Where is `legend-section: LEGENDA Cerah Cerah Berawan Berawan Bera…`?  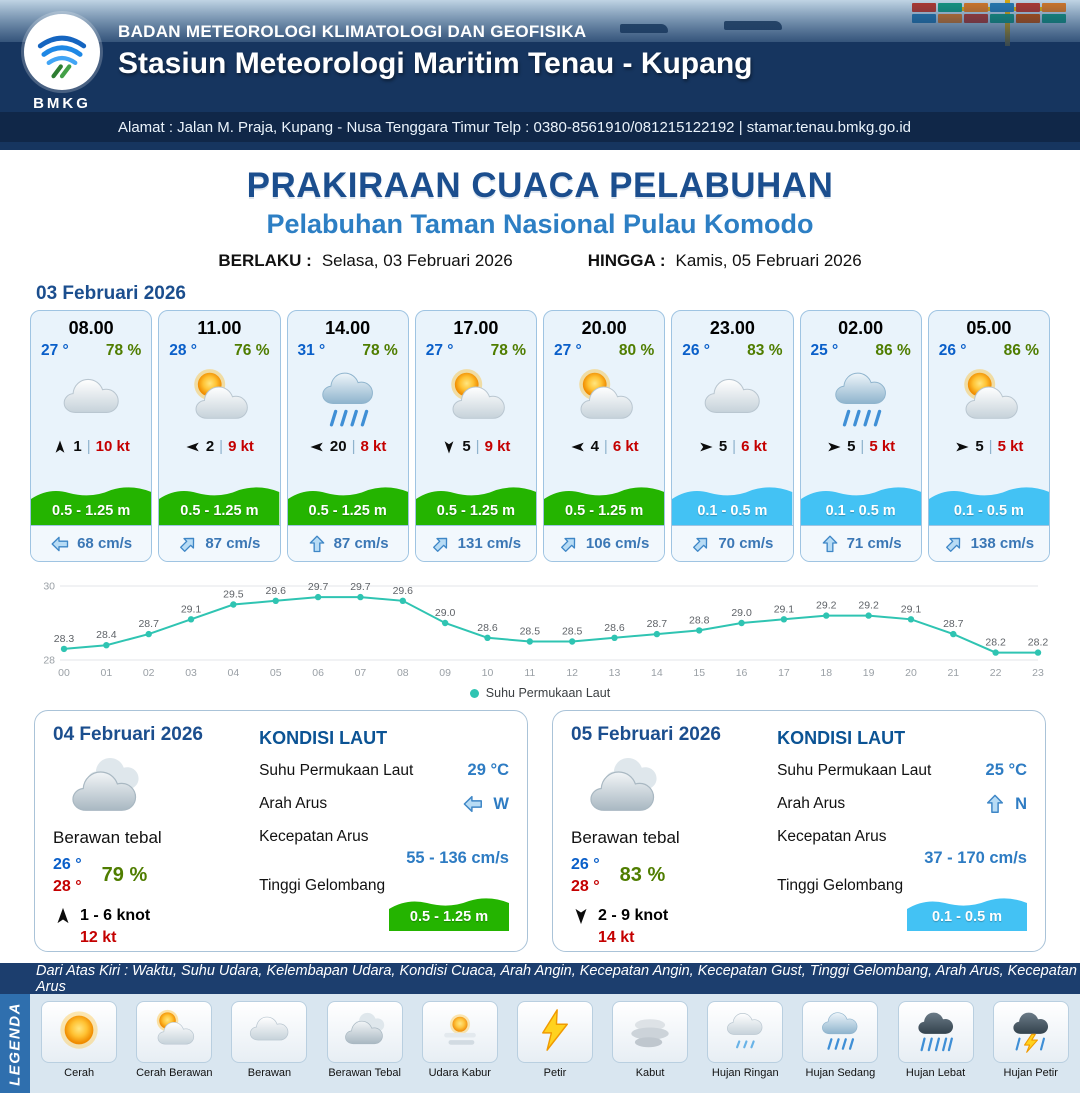
legend-section: LEGENDA Cerah Cerah Berawan Berawan Bera… is located at coordinates (540, 1043).